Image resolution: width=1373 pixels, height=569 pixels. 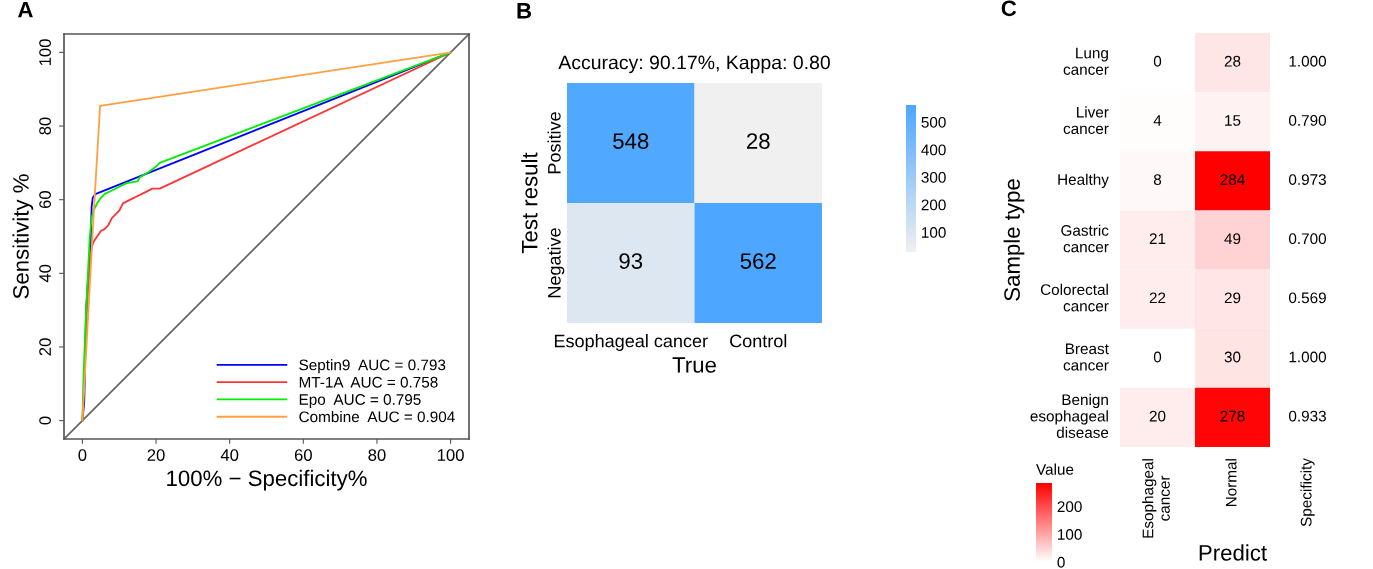 What do you see at coordinates (156, 455) in the screenshot?
I see `x-tick-label: 20` at bounding box center [156, 455].